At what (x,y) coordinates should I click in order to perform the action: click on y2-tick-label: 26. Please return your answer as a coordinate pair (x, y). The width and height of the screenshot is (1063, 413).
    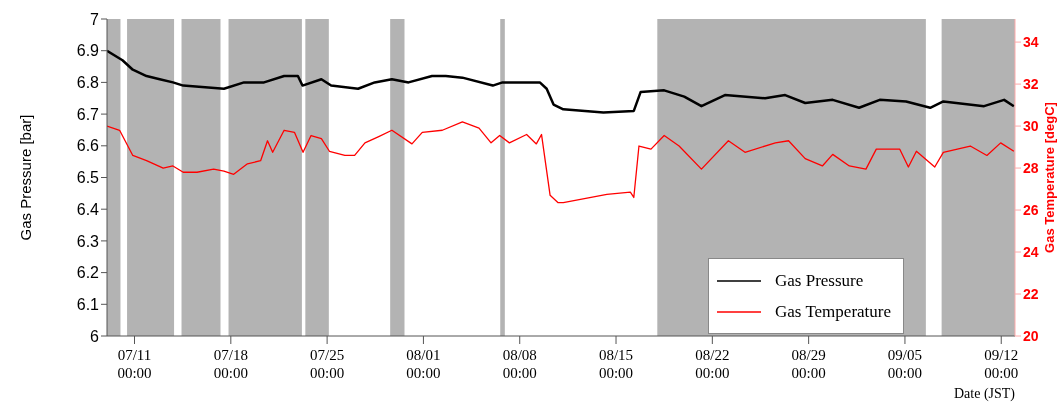
    Looking at the image, I should click on (1031, 210).